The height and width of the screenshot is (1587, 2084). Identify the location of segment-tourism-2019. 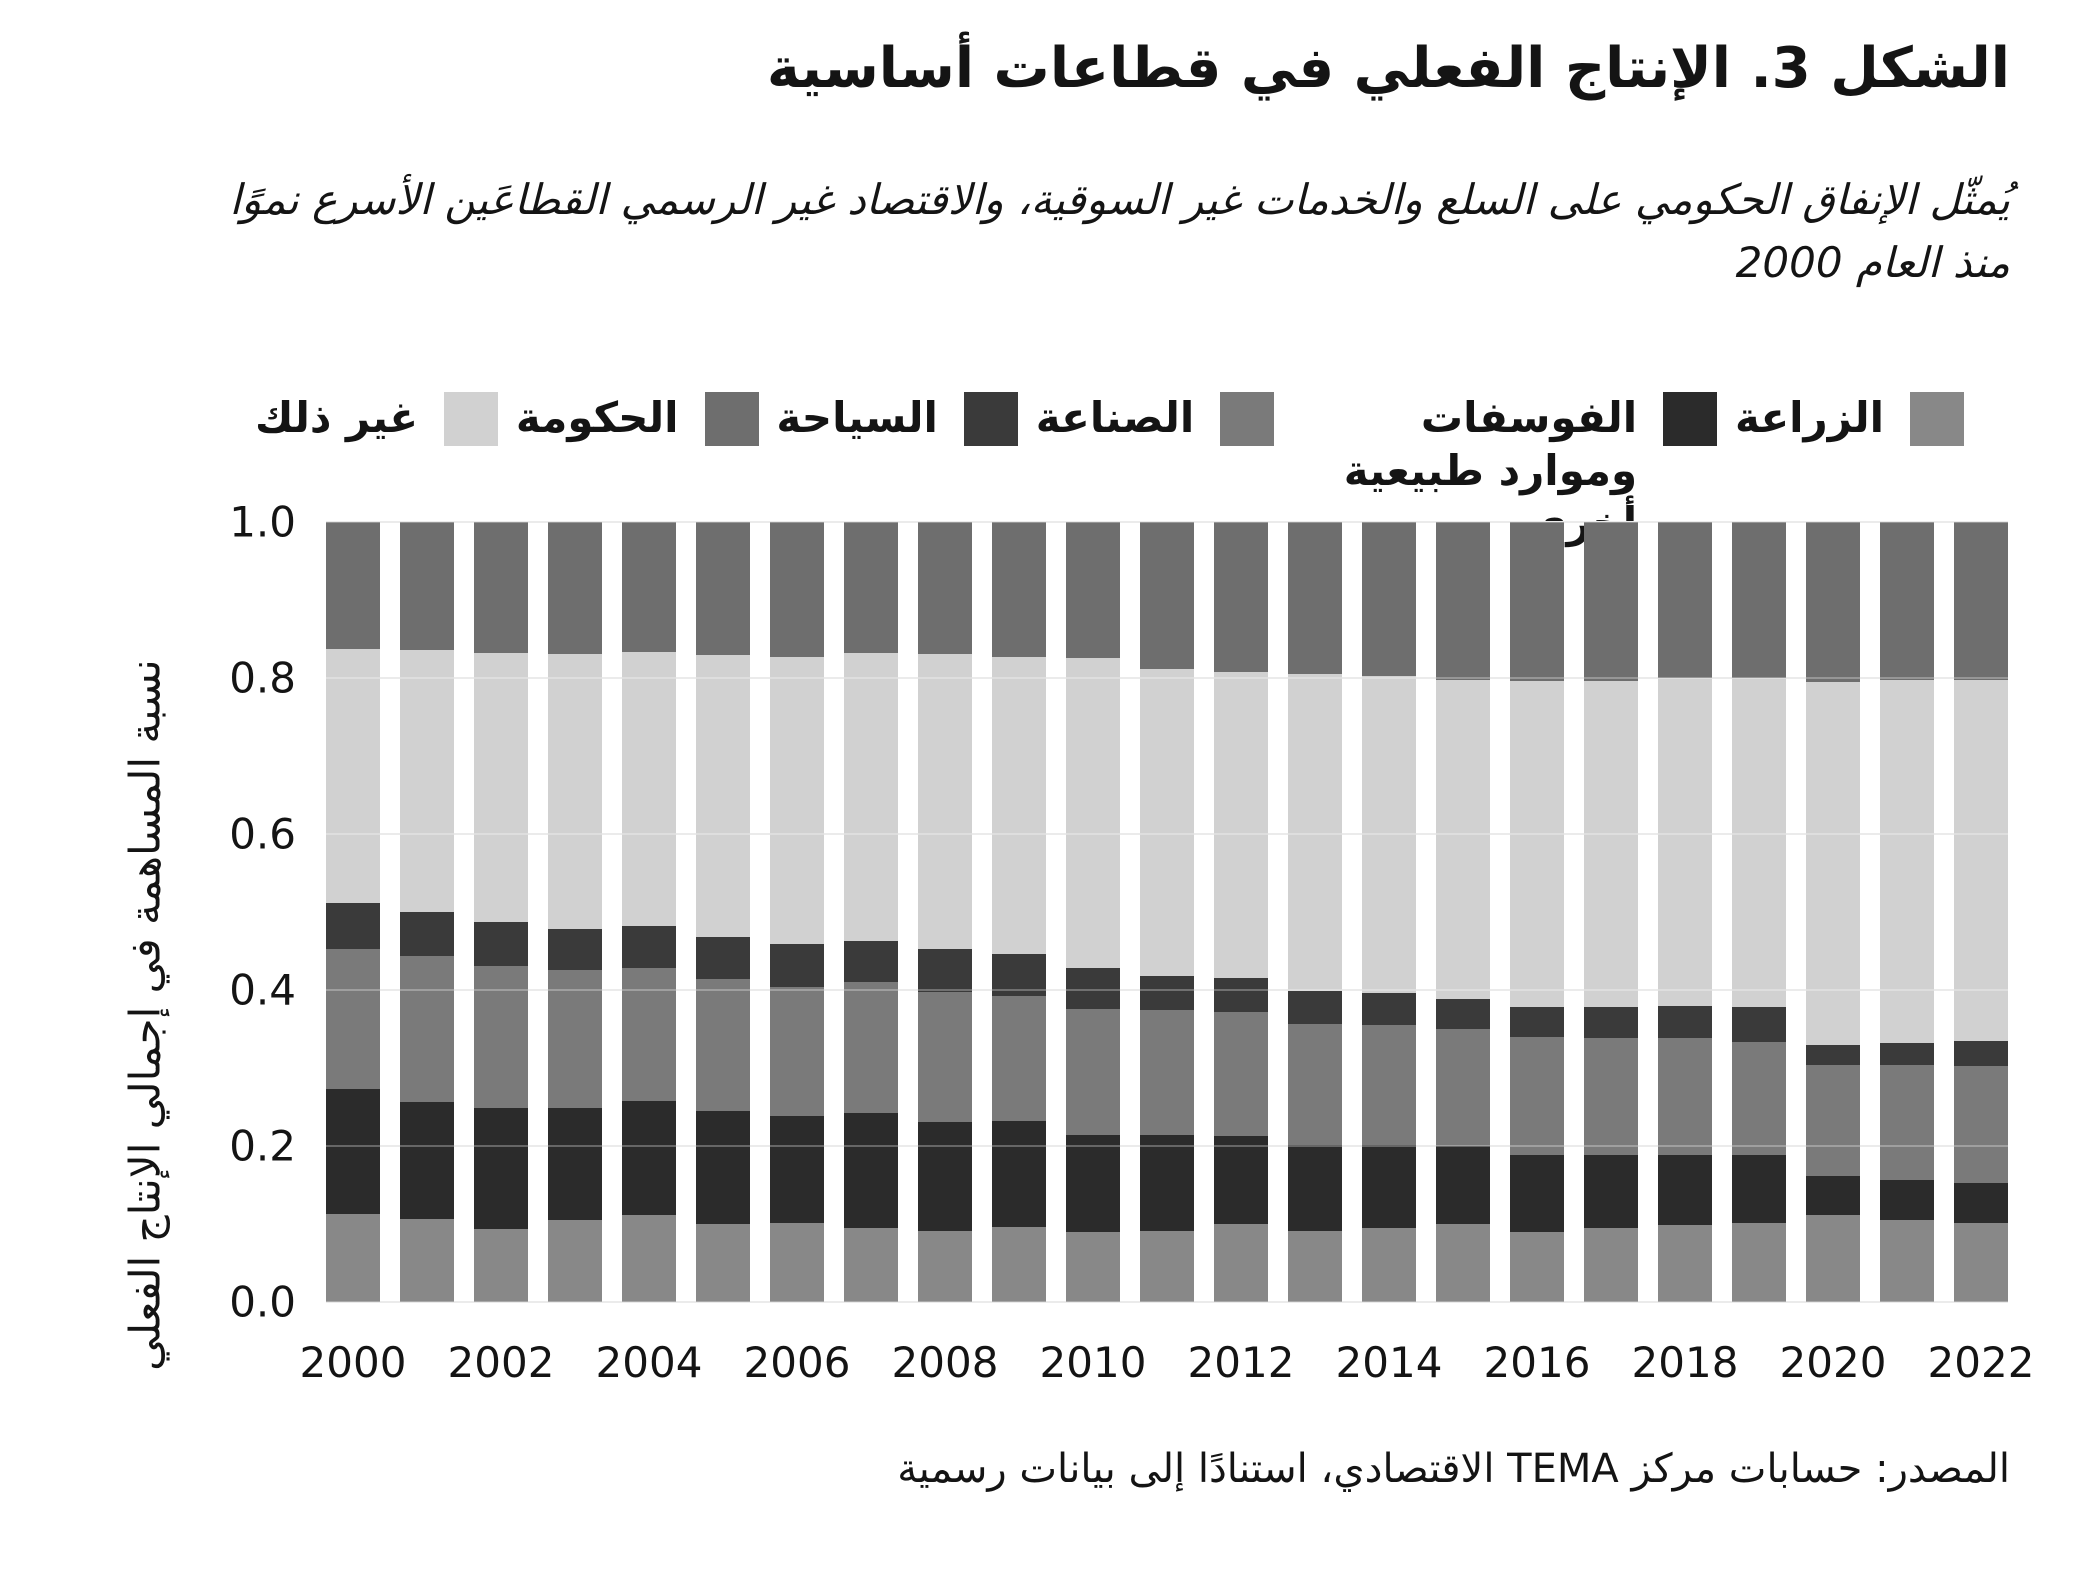
(1759, 1025).